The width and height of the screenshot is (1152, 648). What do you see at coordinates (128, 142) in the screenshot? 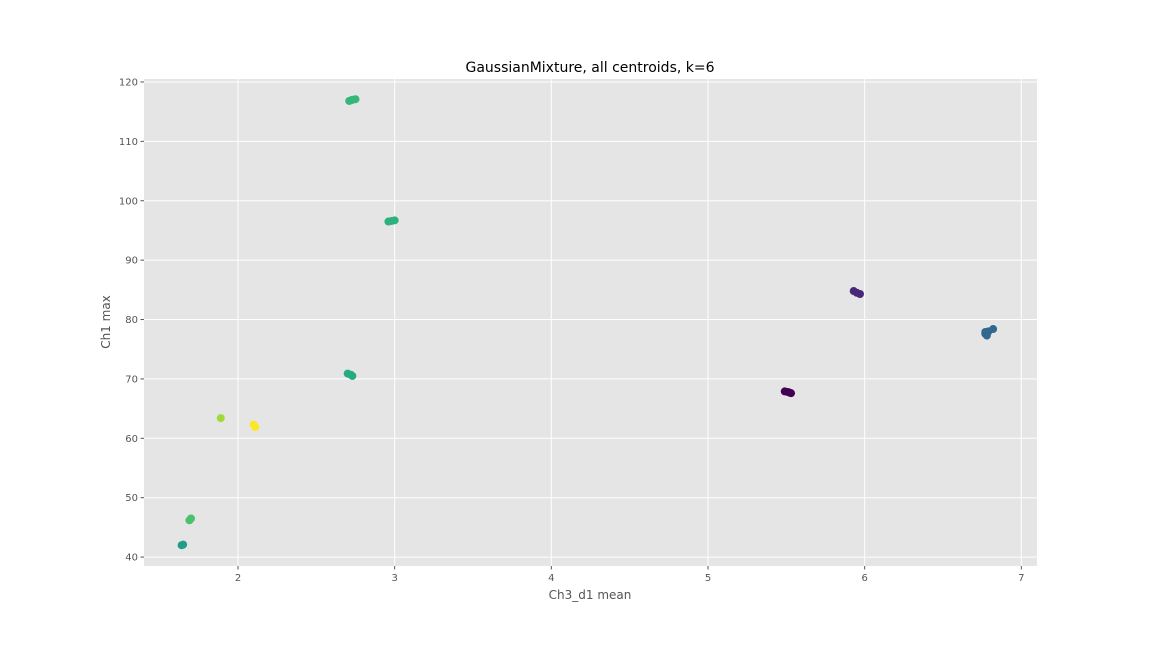
I see `y-tick-label: 110` at bounding box center [128, 142].